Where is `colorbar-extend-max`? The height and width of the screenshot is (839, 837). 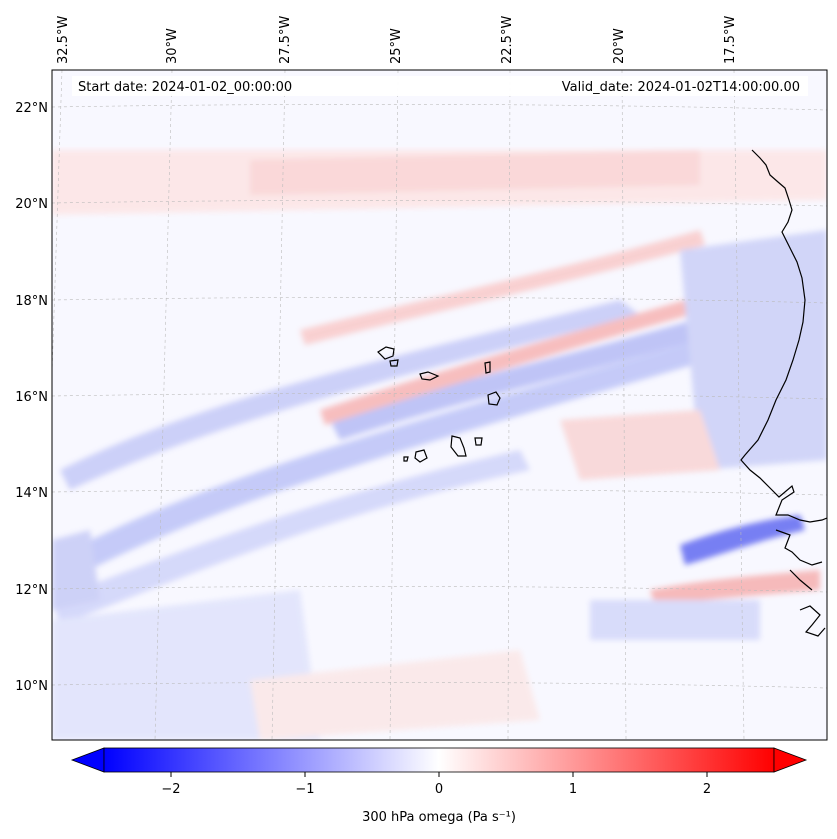
colorbar-extend-max is located at coordinates (790, 760).